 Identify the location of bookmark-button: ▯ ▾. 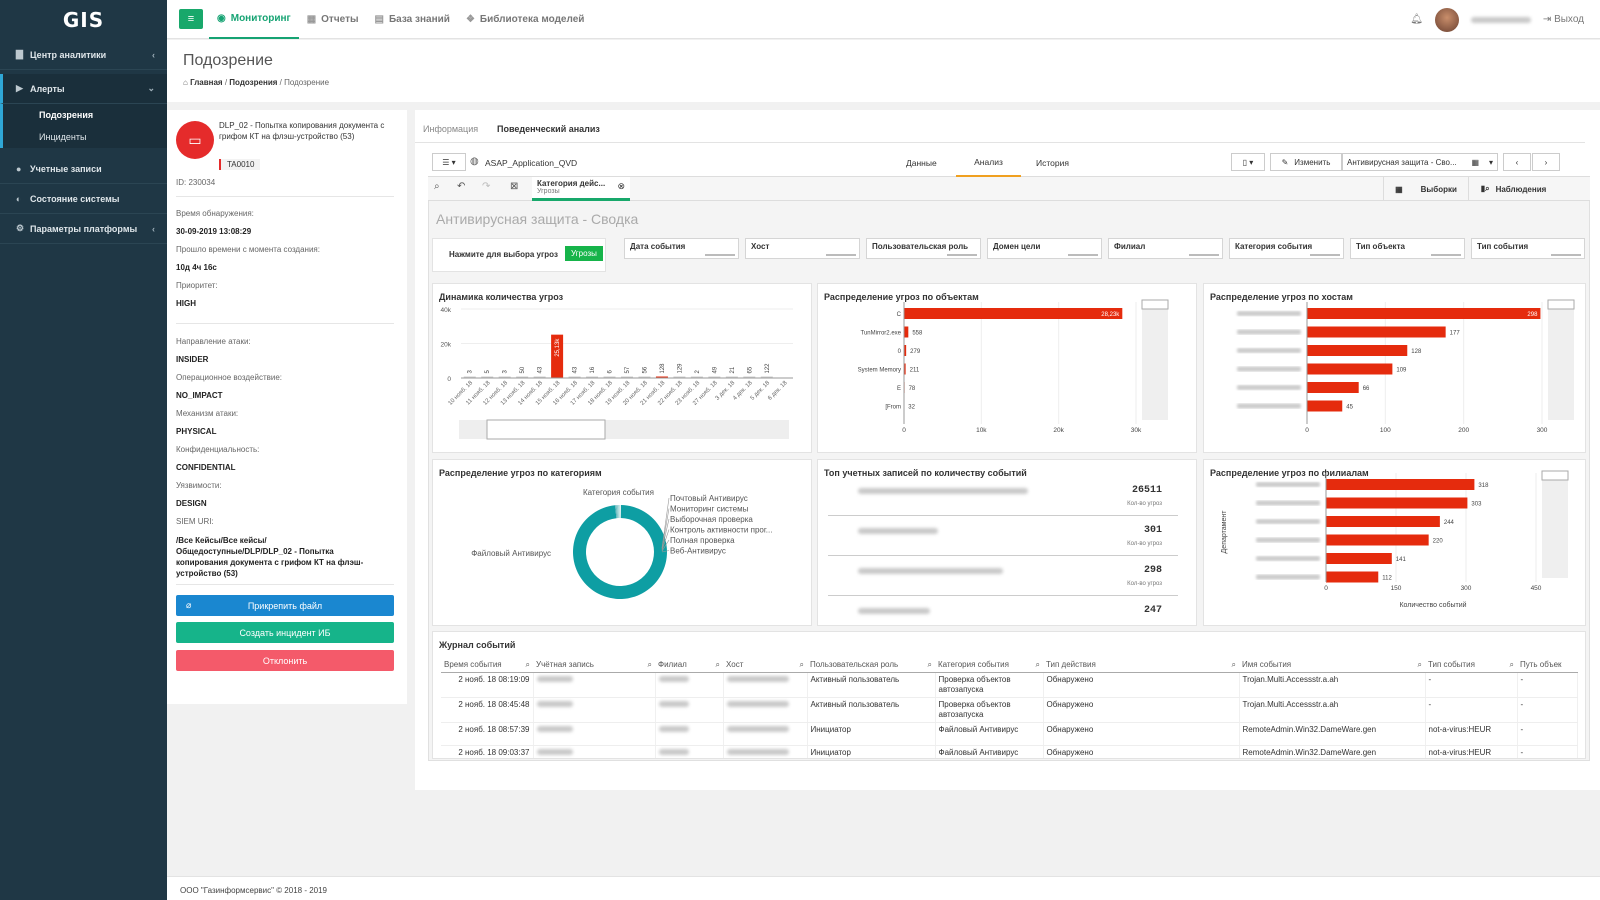
(1248, 162).